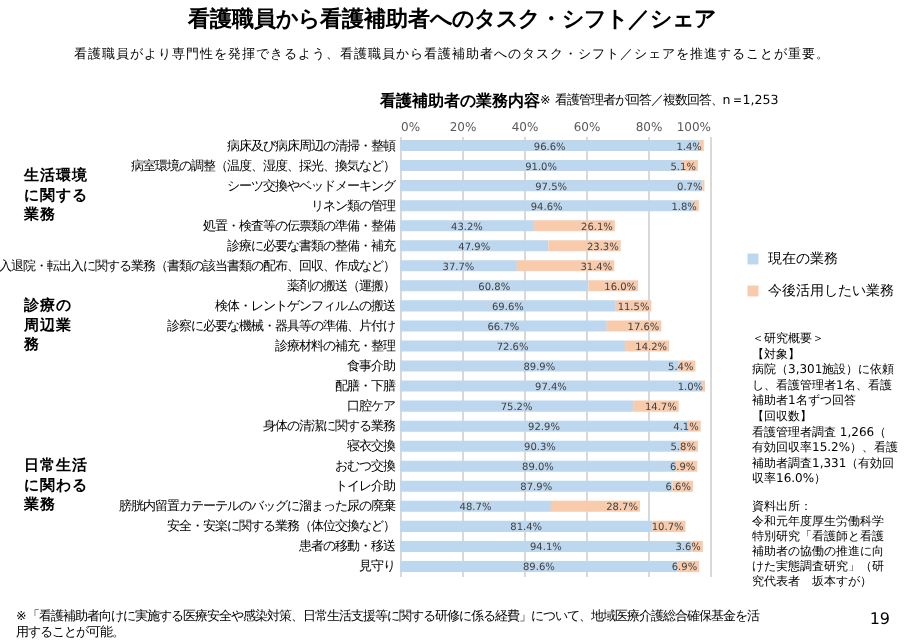 Image resolution: width=906 pixels, height=640 pixels. Describe the element at coordinates (879, 619) in the screenshot. I see `text: 19` at that location.